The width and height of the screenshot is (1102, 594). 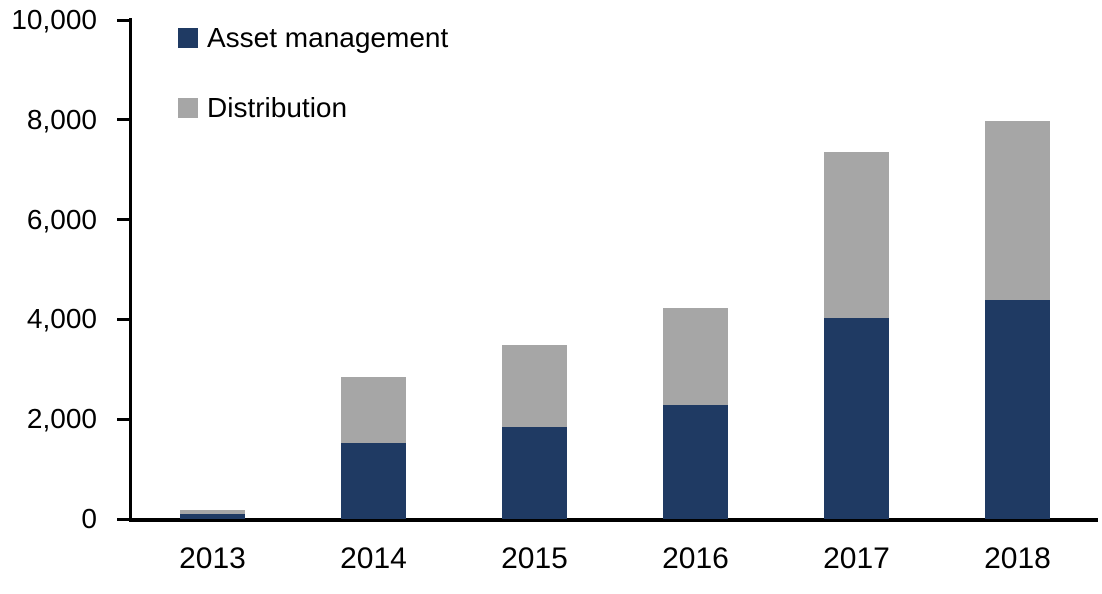 I want to click on x-axis-label-2014: 2014, so click(x=373, y=558).